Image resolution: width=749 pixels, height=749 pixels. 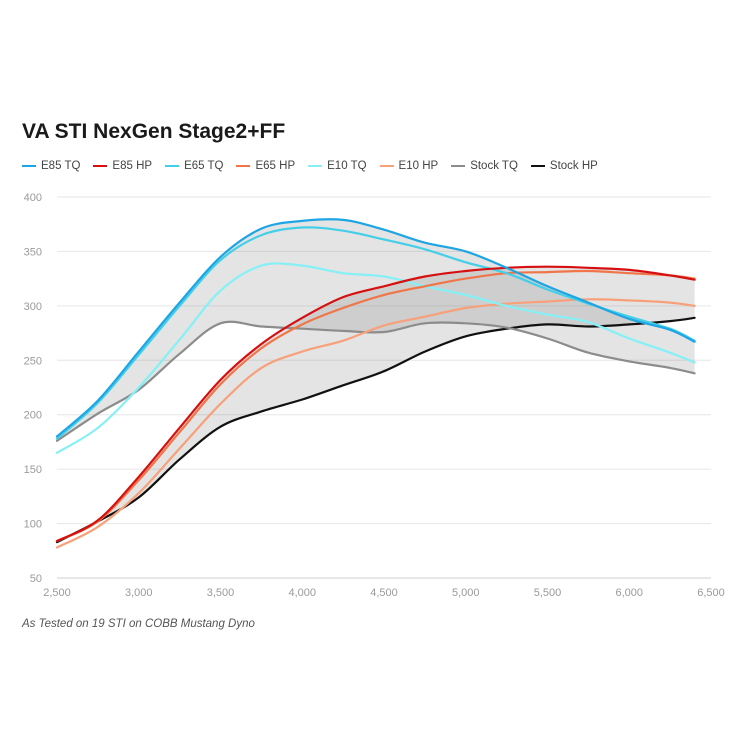 I want to click on legend-item: E85 HP, so click(x=122, y=166).